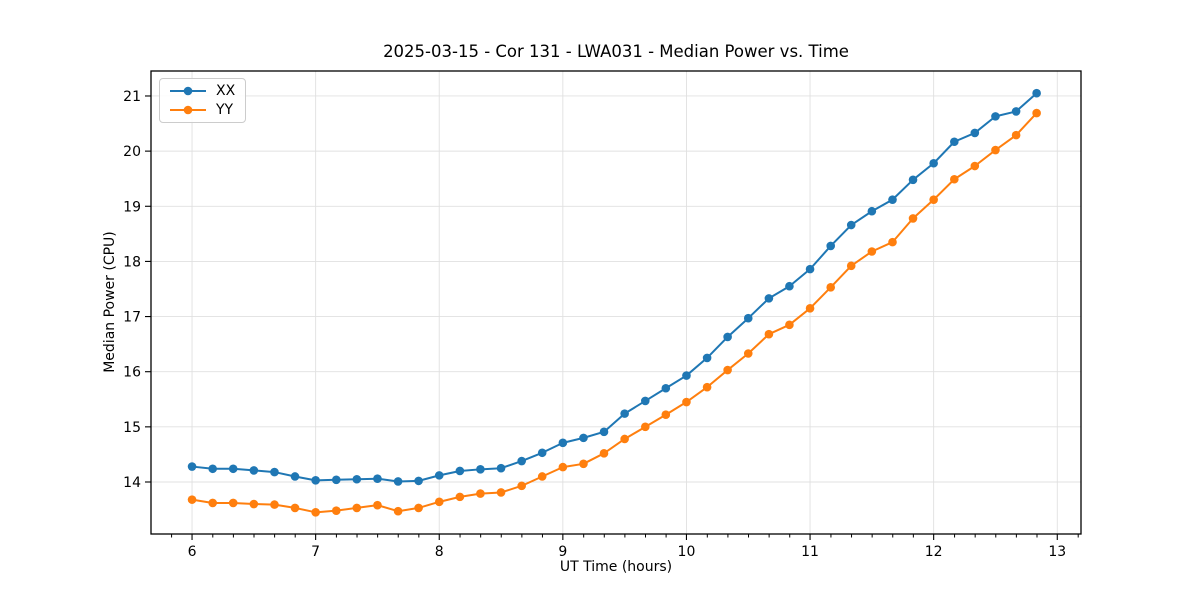 This screenshot has height=600, width=1200. What do you see at coordinates (687, 552) in the screenshot?
I see `x-axis-tick-label: 10` at bounding box center [687, 552].